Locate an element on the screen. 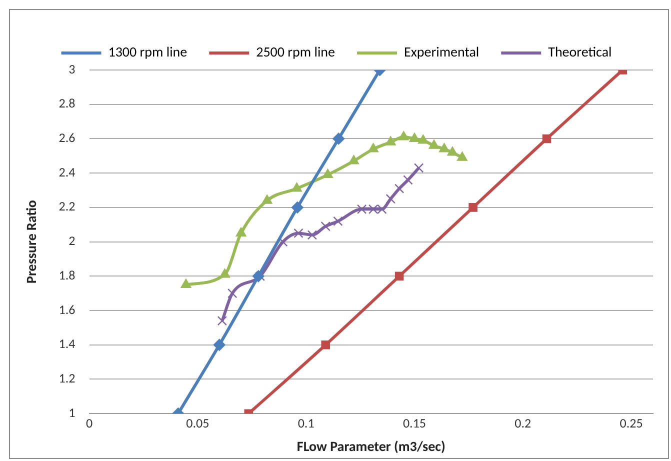 The image size is (671, 461). legend-label: Theoretical is located at coordinates (580, 52).